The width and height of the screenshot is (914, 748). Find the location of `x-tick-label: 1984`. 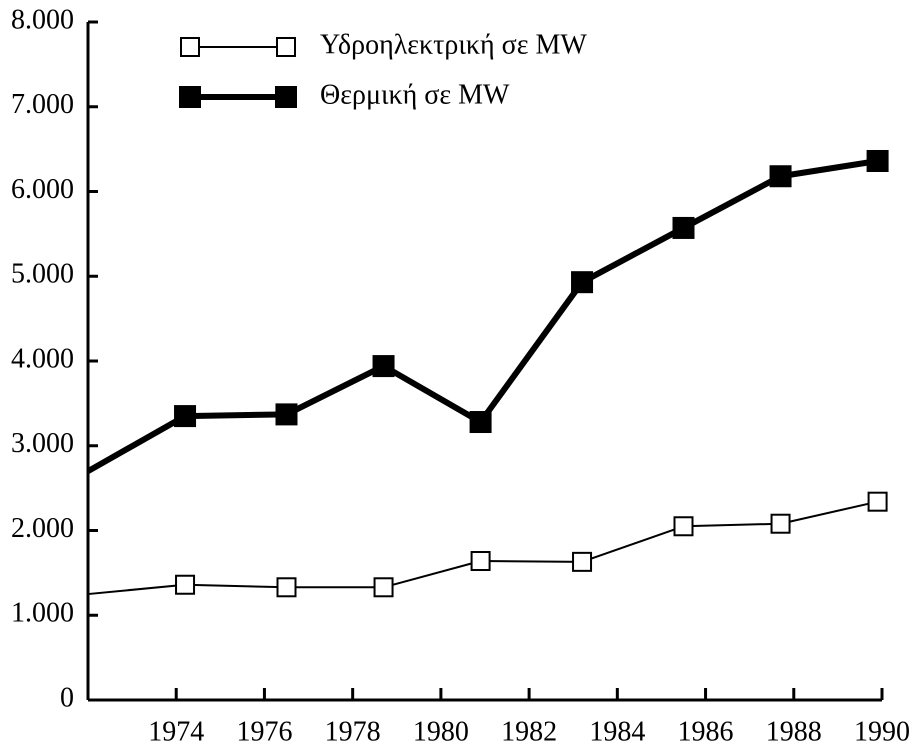

x-tick-label: 1984 is located at coordinates (617, 731).